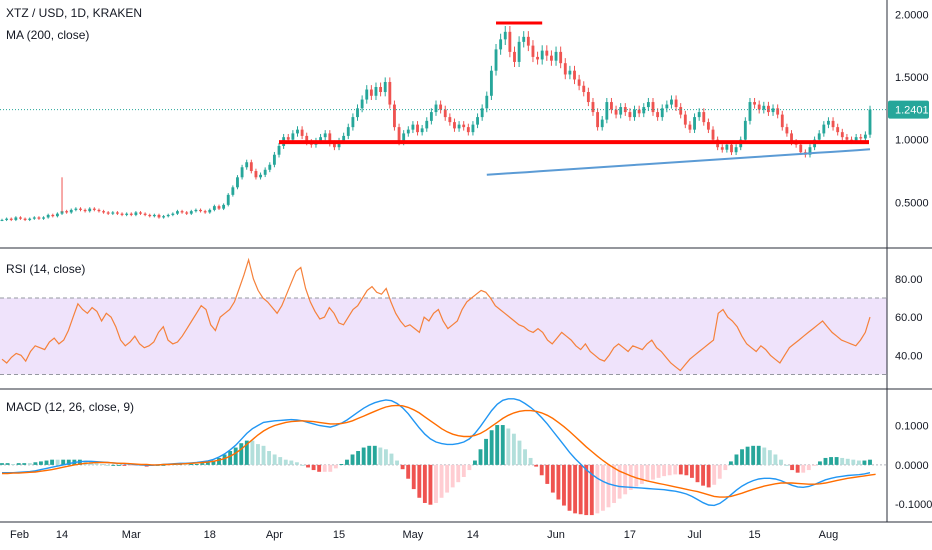  I want to click on time-axis: Feb 14 Mar 18 Apr 15 May 14 Jun 17 Jul 15 Aug, so click(424, 535).